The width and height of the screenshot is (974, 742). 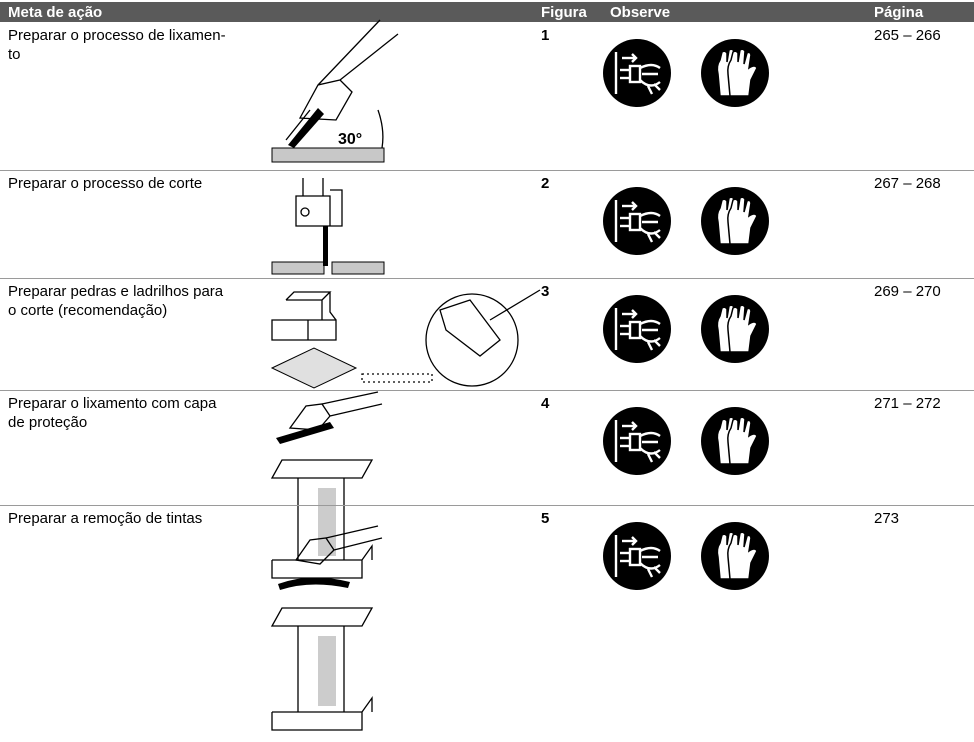 I want to click on illustration: 30°, so click(x=335, y=91).